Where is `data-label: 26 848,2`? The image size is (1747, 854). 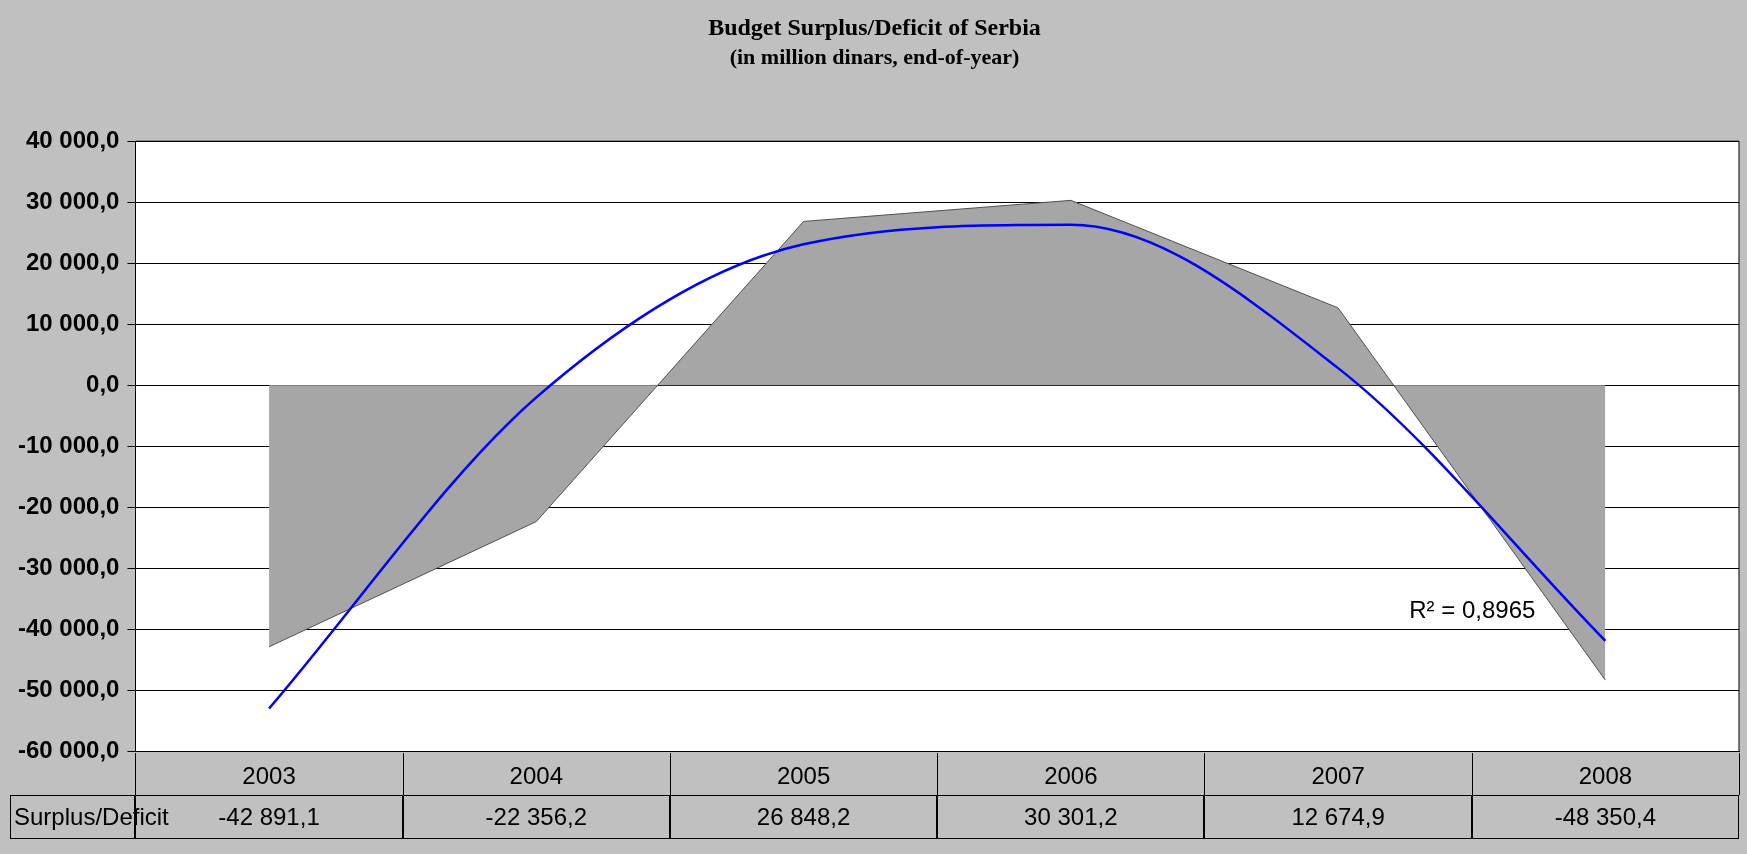
data-label: 26 848,2 is located at coordinates (803, 817).